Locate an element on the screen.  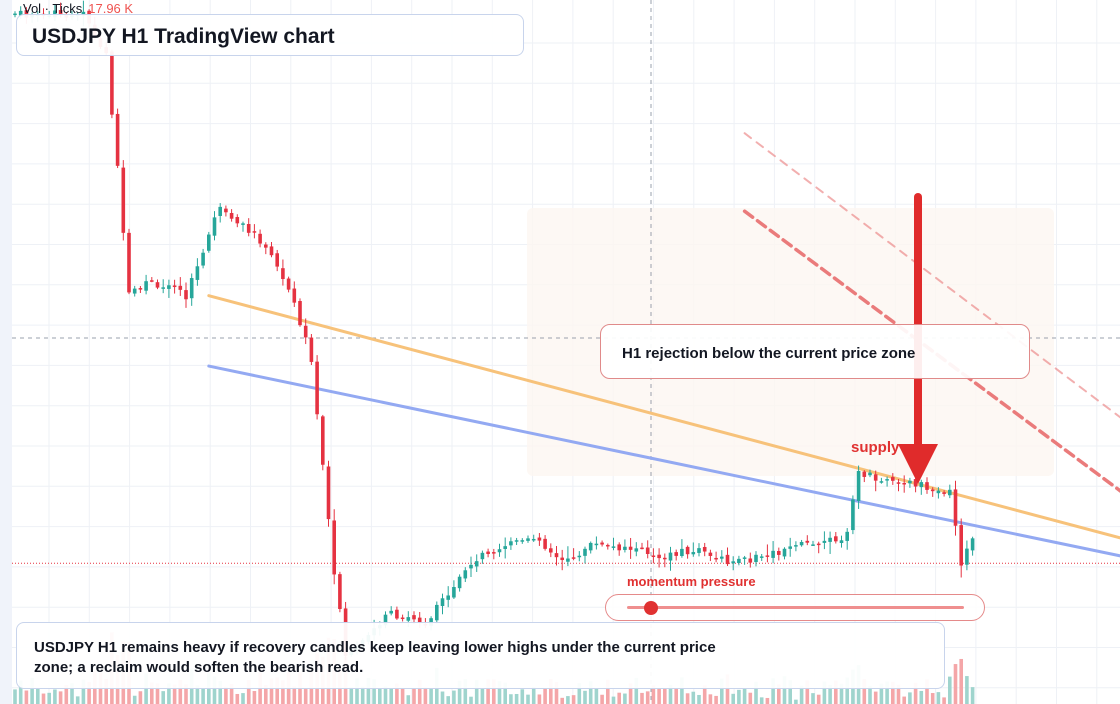
volume-legend: Vol · Ticks 17.96 K is located at coordinates (78, 8).